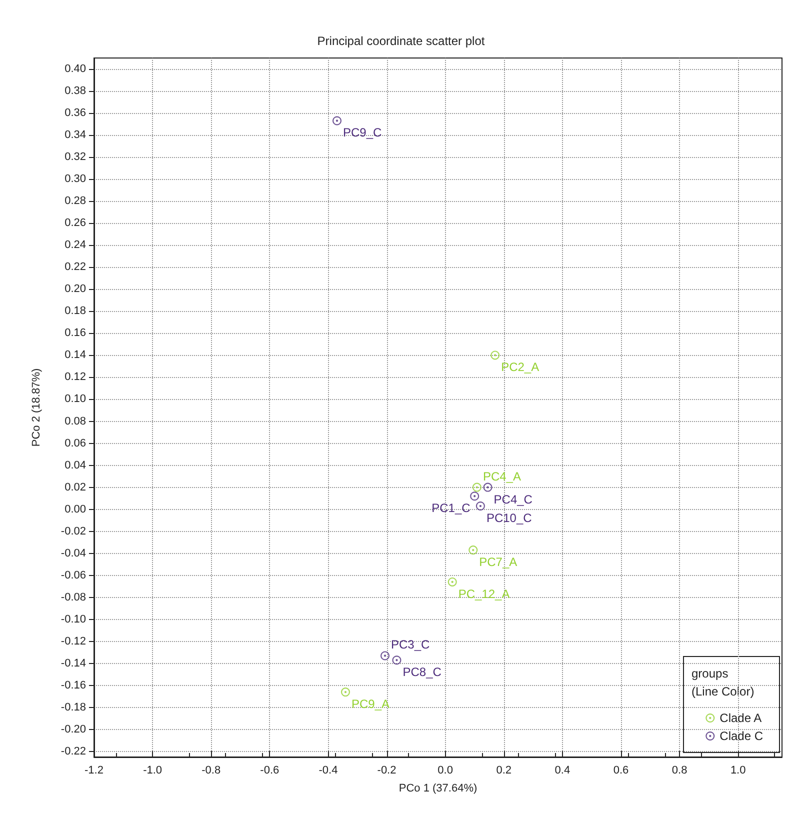 The width and height of the screenshot is (802, 823). What do you see at coordinates (742, 736) in the screenshot?
I see `legend-label: Clade C` at bounding box center [742, 736].